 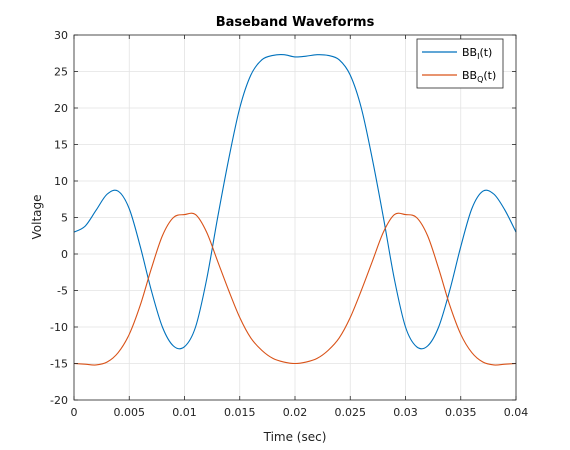 What do you see at coordinates (74, 412) in the screenshot?
I see `x-tick-label: 0` at bounding box center [74, 412].